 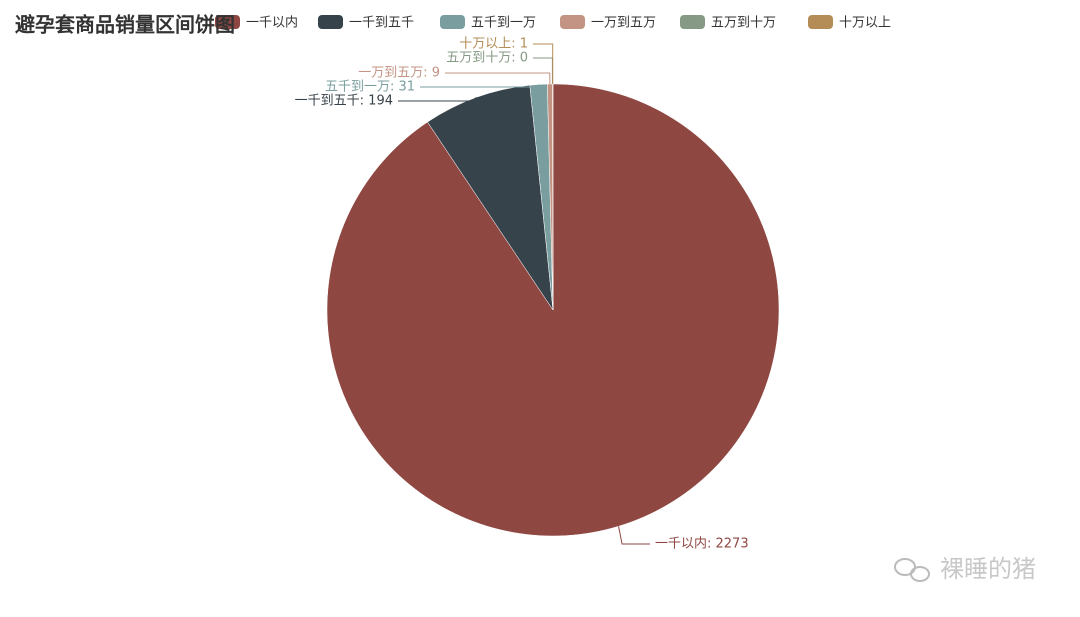 I want to click on data-label: 五千到一万: 31, so click(x=370, y=87).